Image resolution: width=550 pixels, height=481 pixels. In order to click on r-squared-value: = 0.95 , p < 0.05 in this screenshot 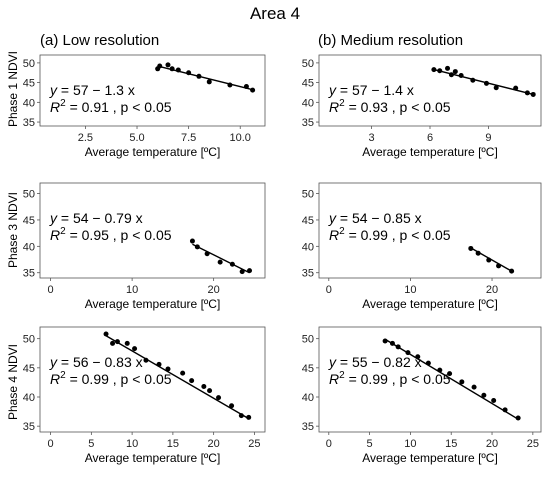, I will do `click(119, 235)`.